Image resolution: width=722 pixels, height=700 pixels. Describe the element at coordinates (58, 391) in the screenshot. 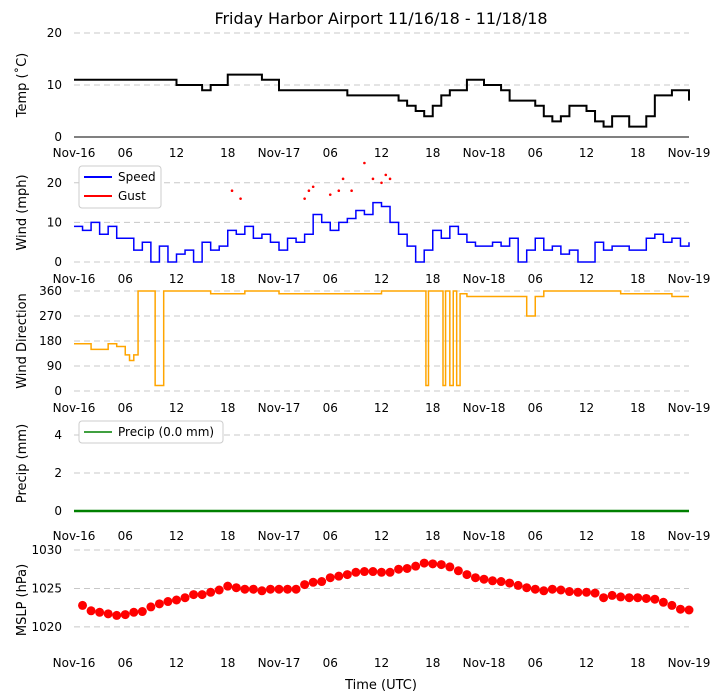

I see `wind_direction-y-tick-label: 0` at that location.